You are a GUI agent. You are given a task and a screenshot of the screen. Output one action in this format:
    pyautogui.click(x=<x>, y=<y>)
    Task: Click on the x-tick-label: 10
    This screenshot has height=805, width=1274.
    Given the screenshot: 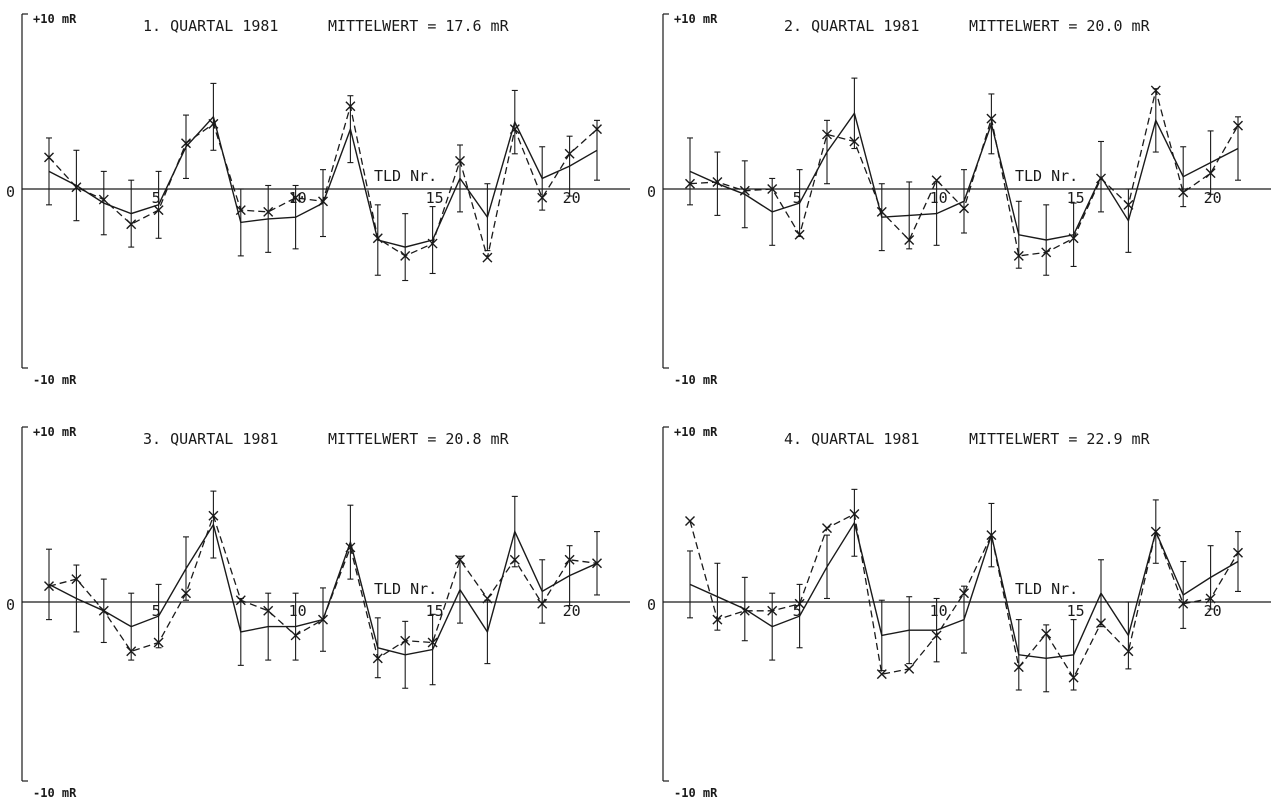 What is the action you would take?
    pyautogui.click(x=298, y=611)
    